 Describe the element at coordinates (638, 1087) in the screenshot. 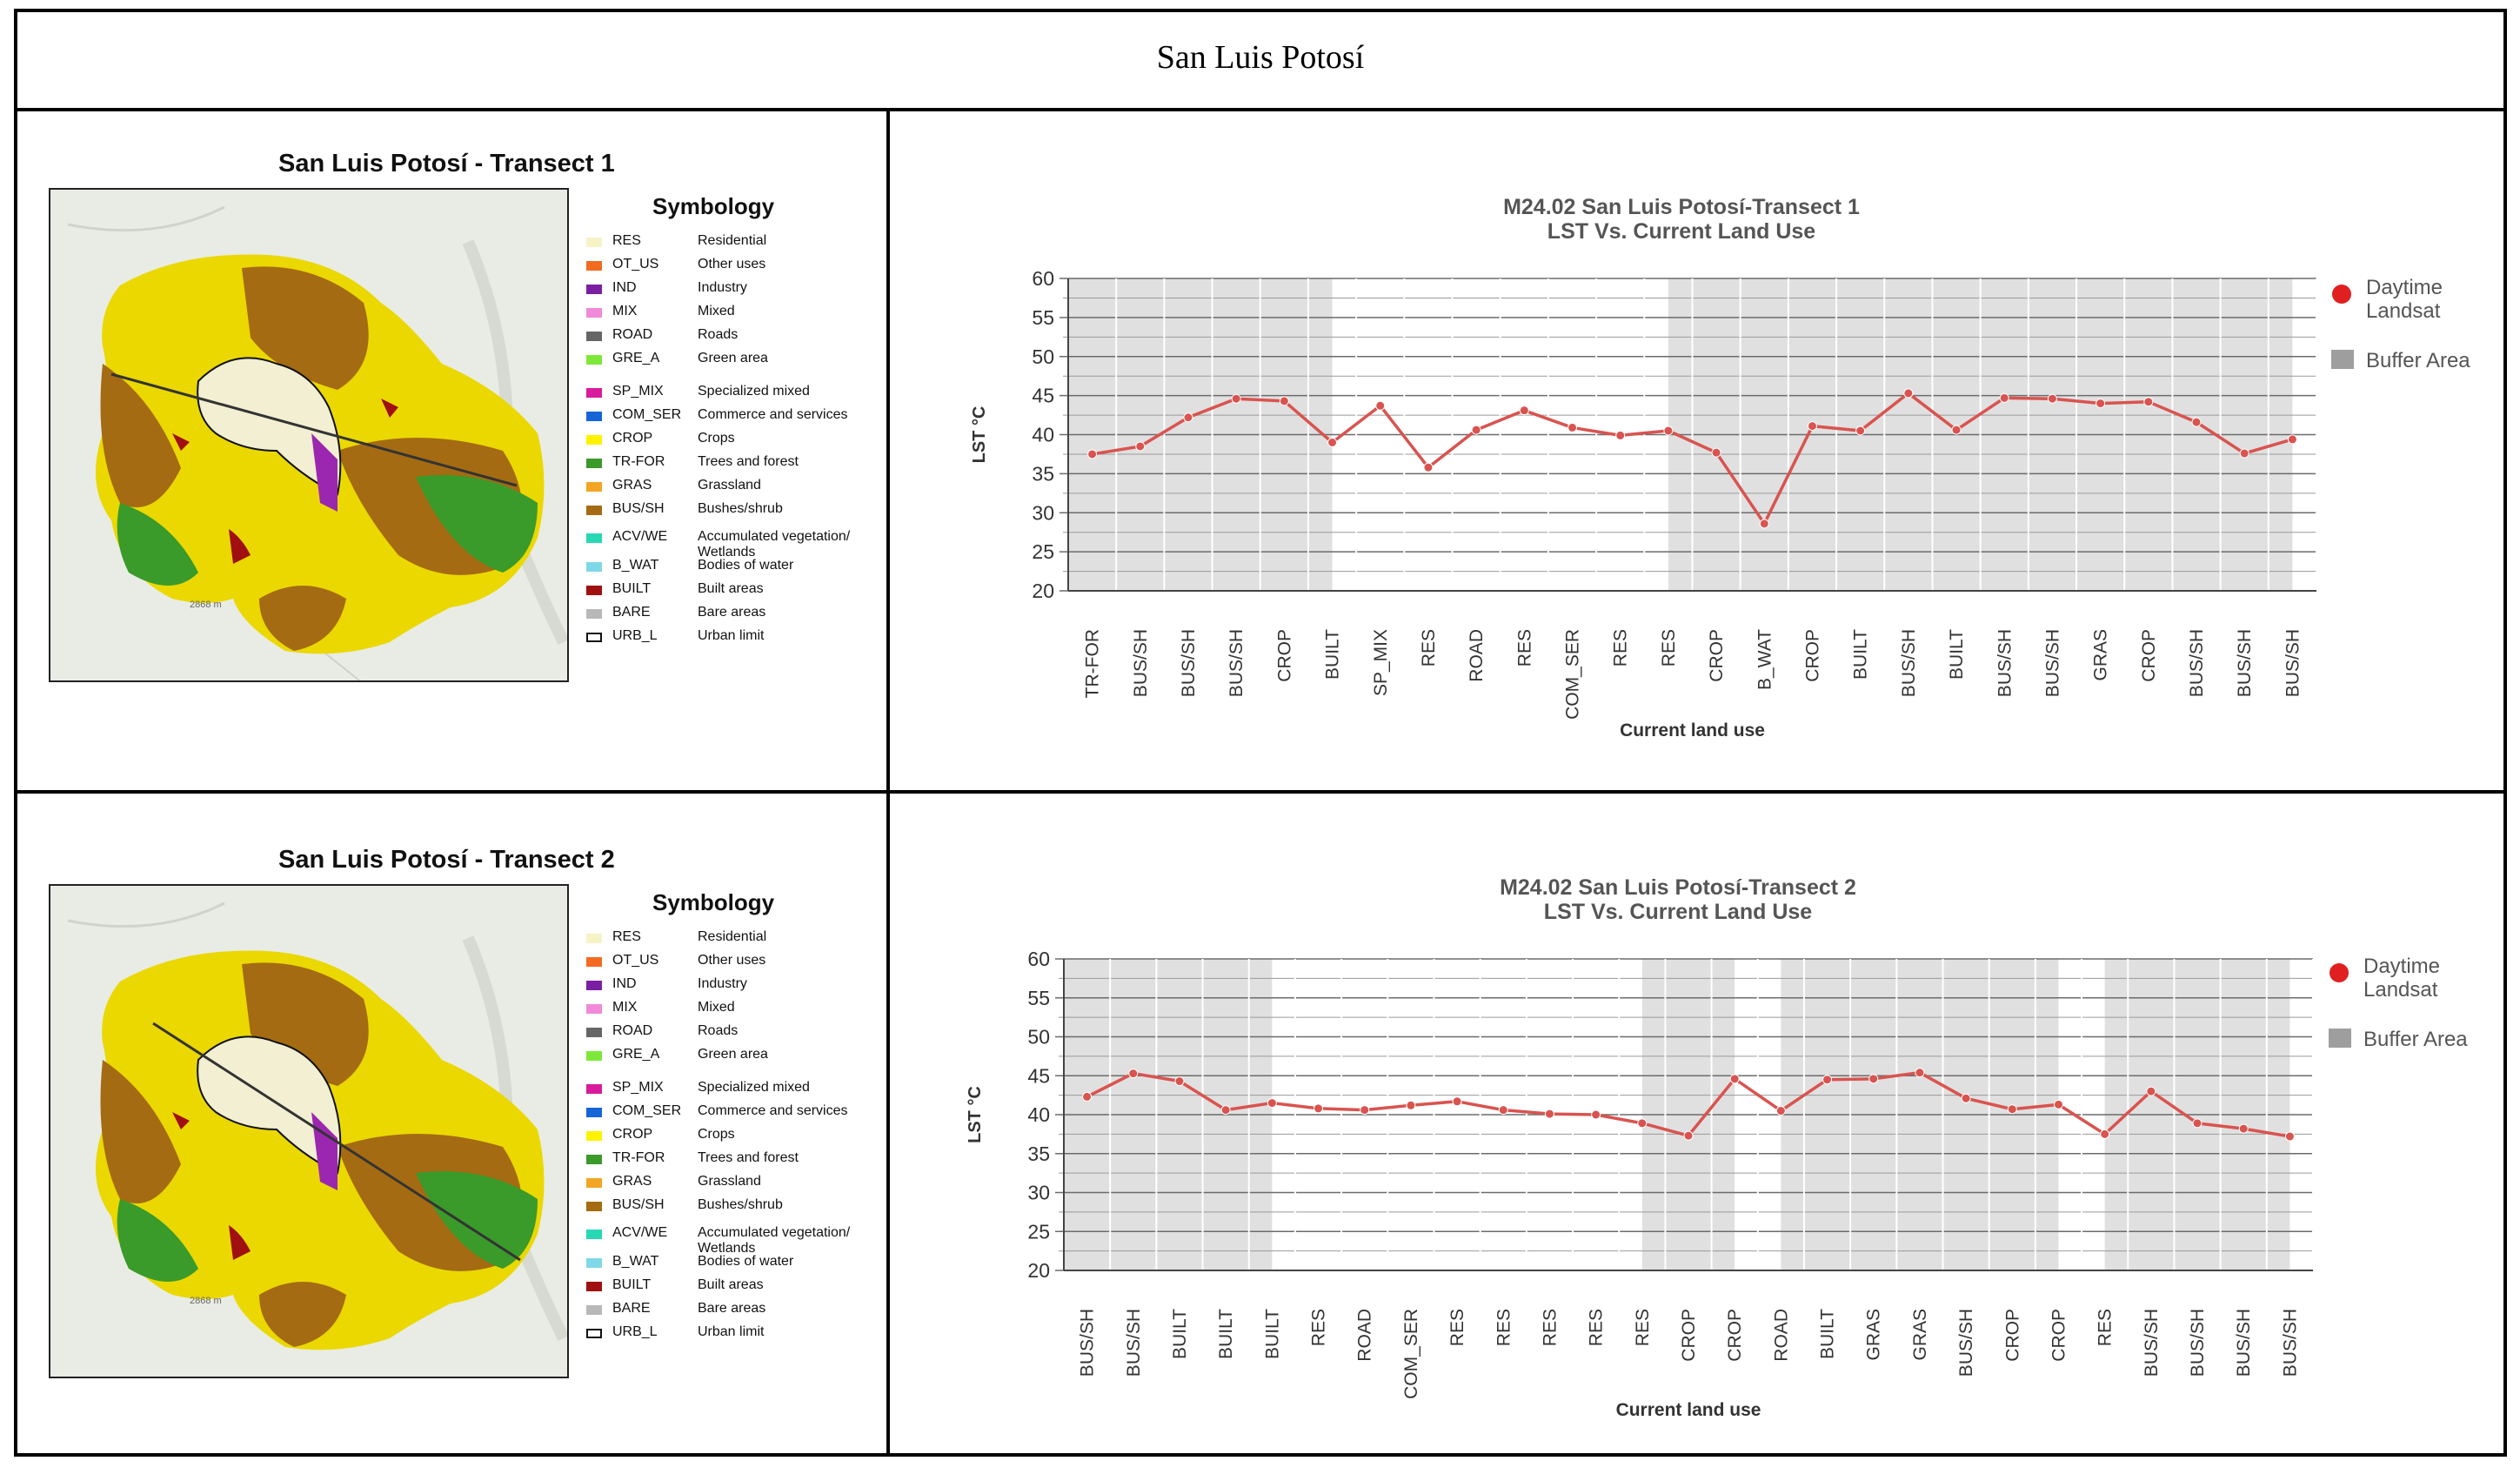

I see `legend-code: SP_MIX` at that location.